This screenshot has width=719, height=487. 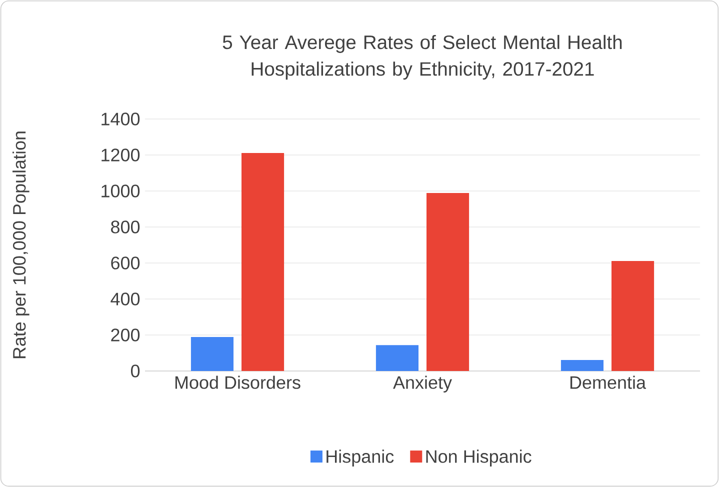 What do you see at coordinates (121, 191) in the screenshot?
I see `y-tick-label: 1000` at bounding box center [121, 191].